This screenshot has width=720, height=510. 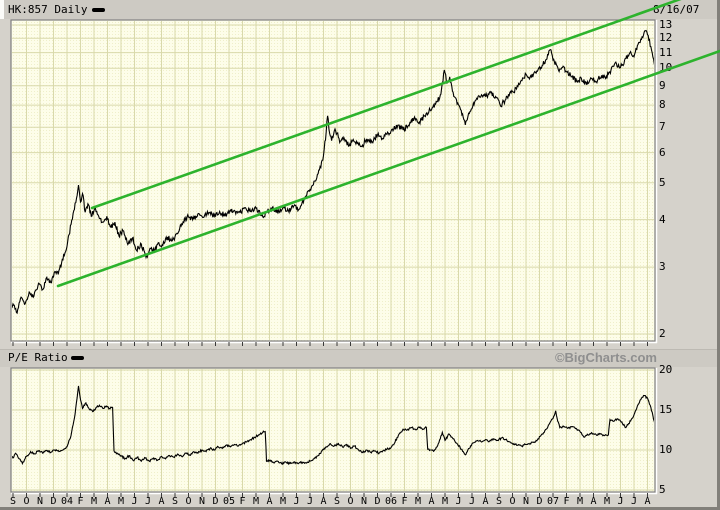 What do you see at coordinates (360, 358) in the screenshot?
I see `pe-ratio-band` at bounding box center [360, 358].